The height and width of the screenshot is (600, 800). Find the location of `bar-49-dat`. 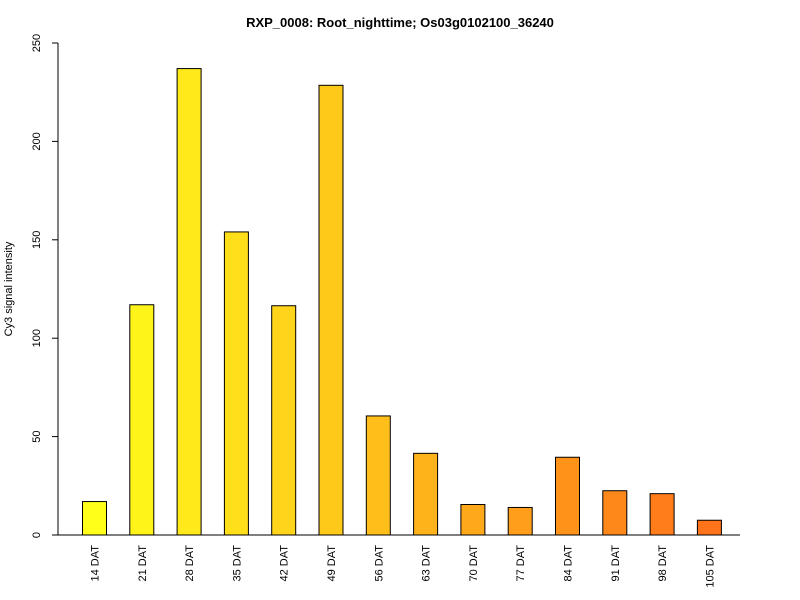

bar-49-dat is located at coordinates (331, 310).